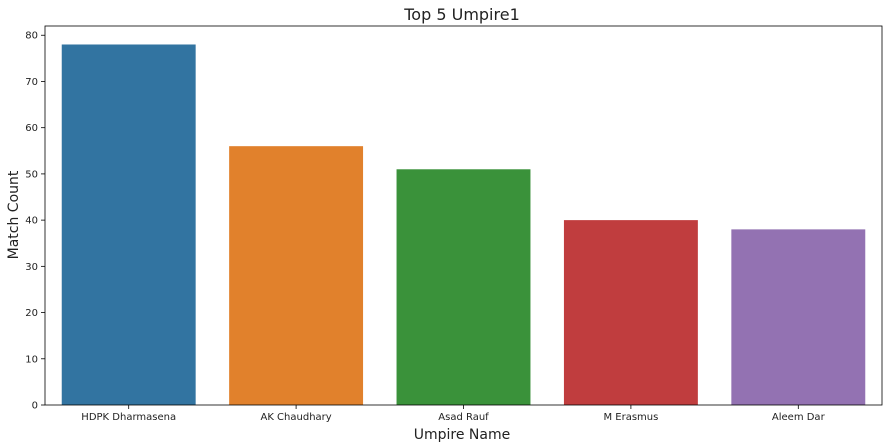  What do you see at coordinates (31, 82) in the screenshot?
I see `y-tick-label: 70` at bounding box center [31, 82].